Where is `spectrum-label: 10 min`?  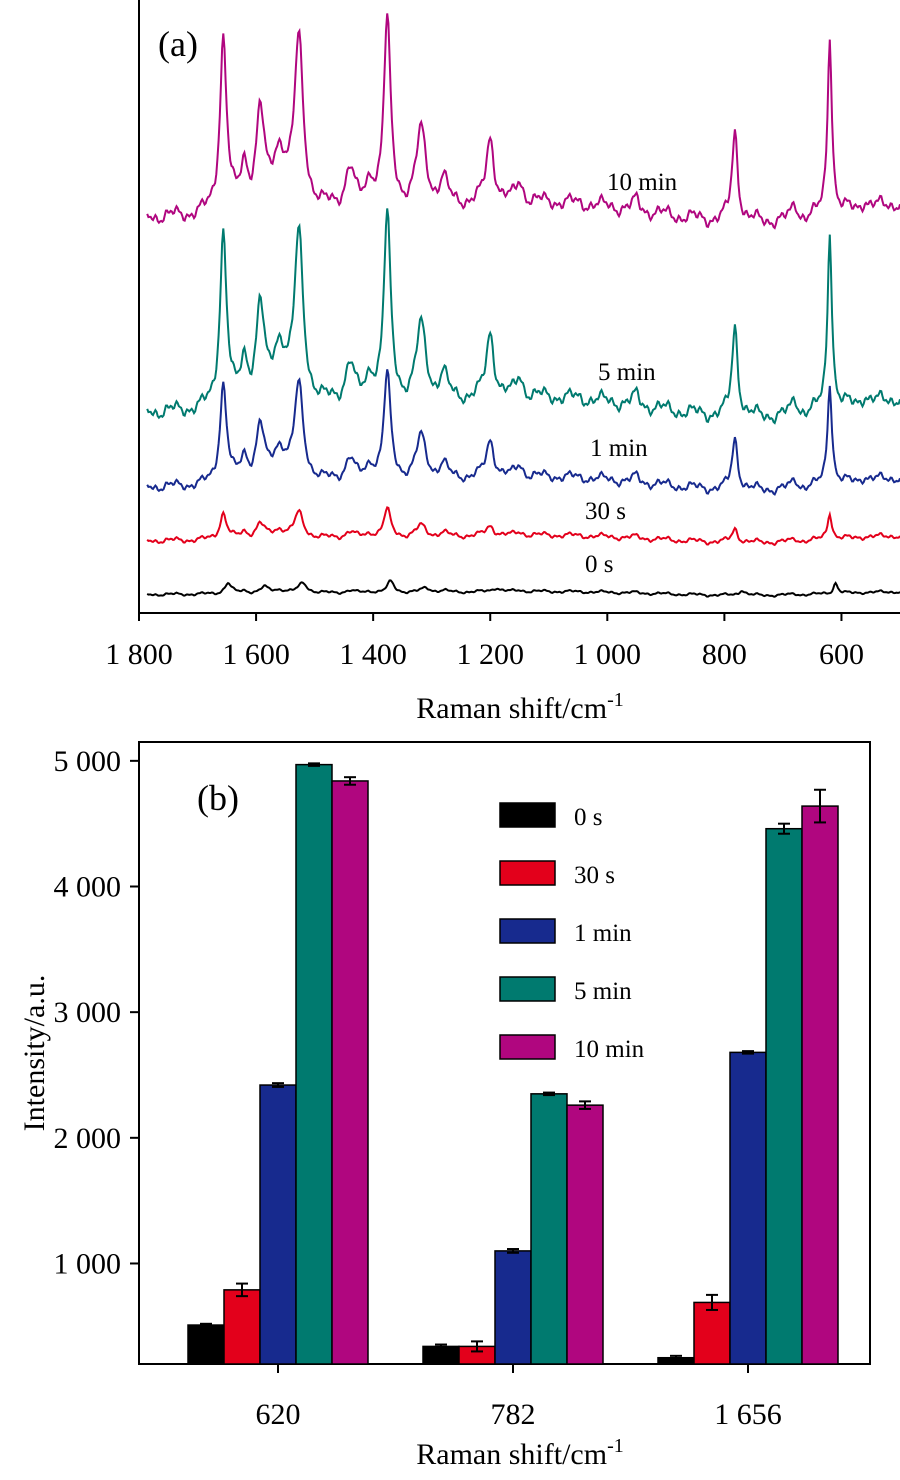 spectrum-label: 10 min is located at coordinates (642, 182).